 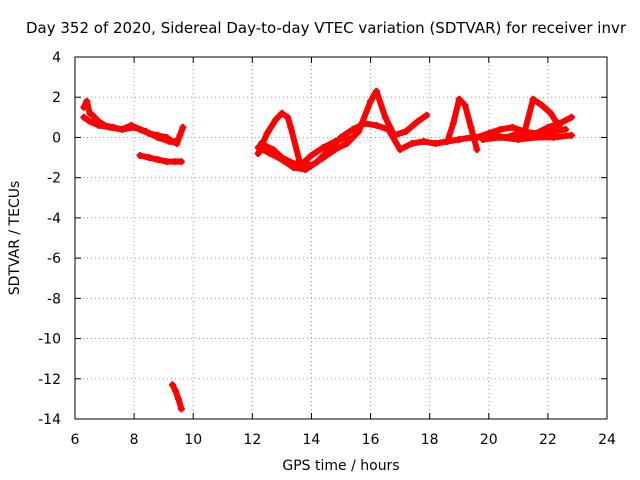 What do you see at coordinates (54, 219) in the screenshot?
I see `y-tick-label: -4` at bounding box center [54, 219].